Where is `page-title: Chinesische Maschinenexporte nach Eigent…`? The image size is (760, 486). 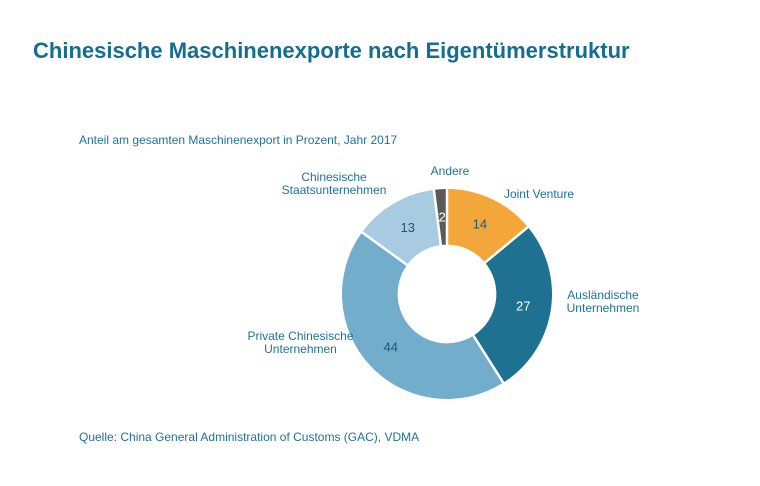 page-title: Chinesische Maschinenexporte nach Eigent… is located at coordinates (331, 50).